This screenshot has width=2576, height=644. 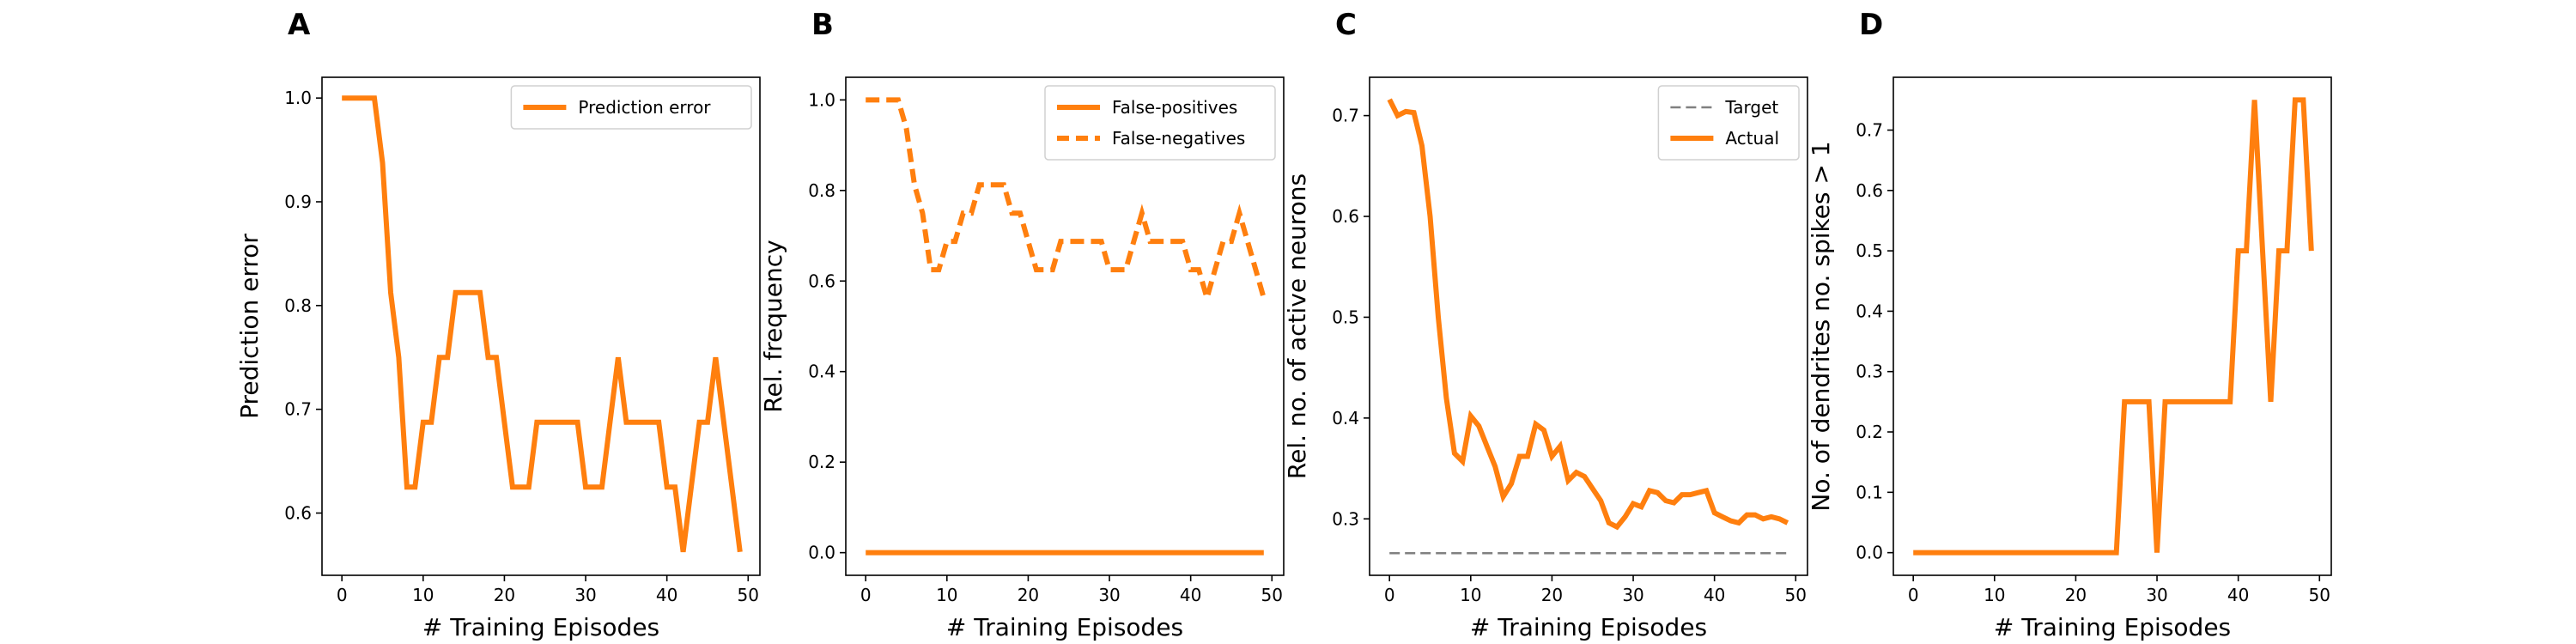 I want to click on y-tick-label: 0.1, so click(x=1870, y=492).